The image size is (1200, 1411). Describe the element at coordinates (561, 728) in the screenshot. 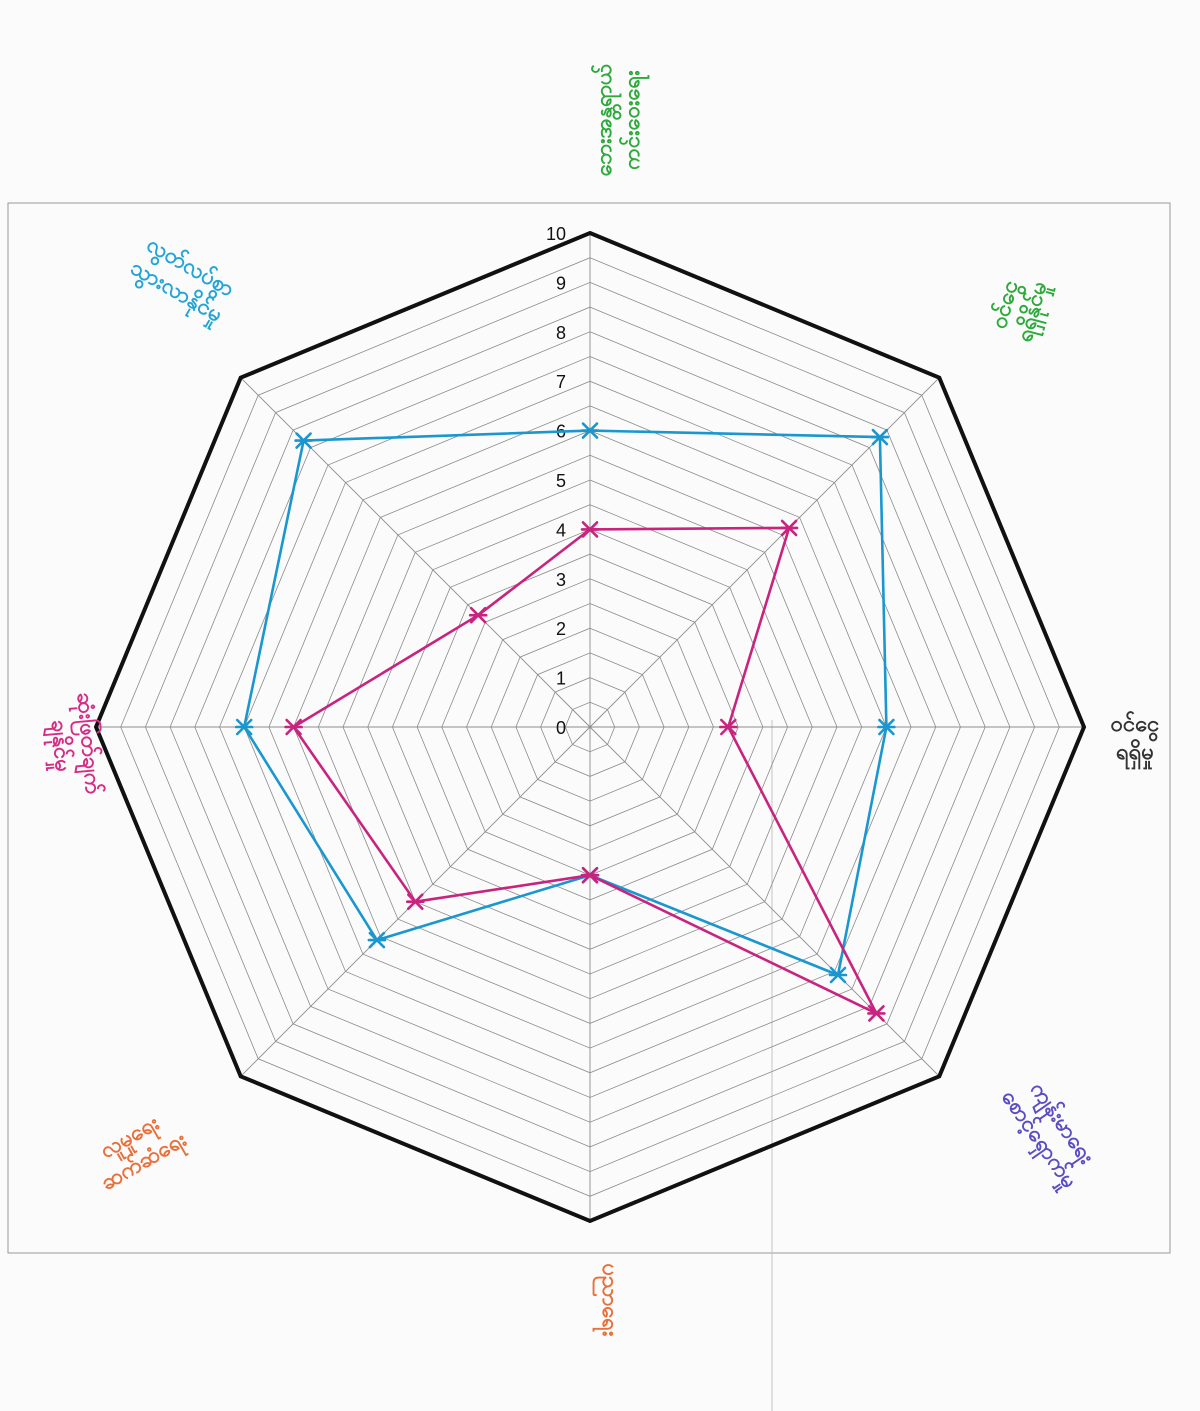

I see `tick-label: 0` at that location.